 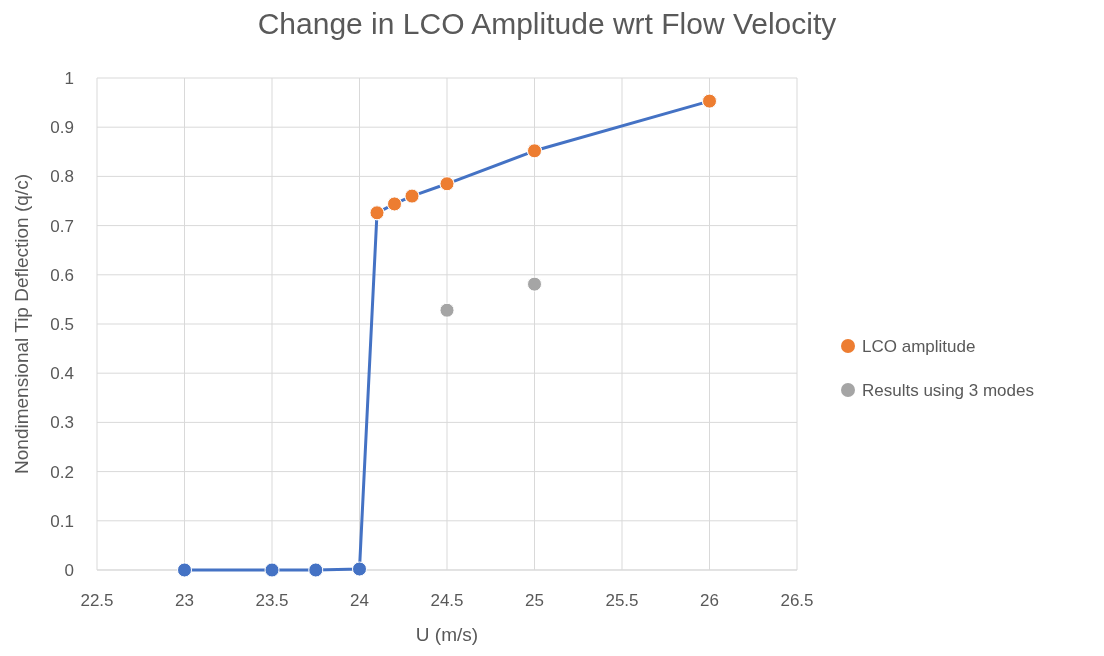 What do you see at coordinates (69, 78) in the screenshot?
I see `y-tick-label: 1` at bounding box center [69, 78].